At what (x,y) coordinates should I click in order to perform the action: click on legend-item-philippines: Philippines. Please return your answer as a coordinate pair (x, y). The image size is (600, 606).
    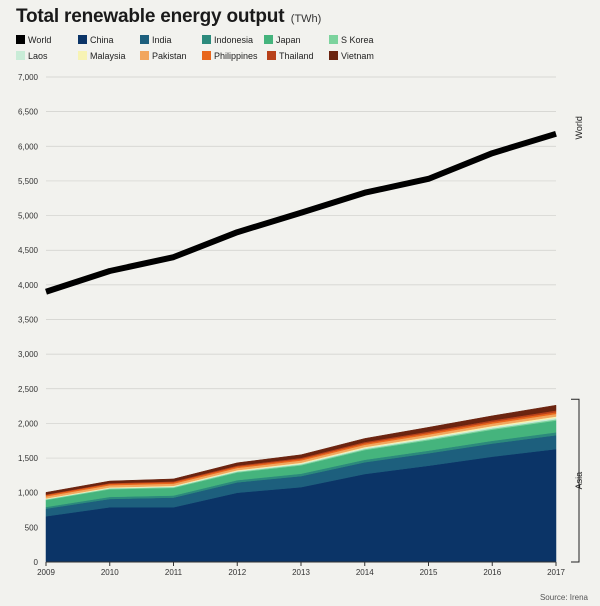
    Looking at the image, I should click on (234, 55).